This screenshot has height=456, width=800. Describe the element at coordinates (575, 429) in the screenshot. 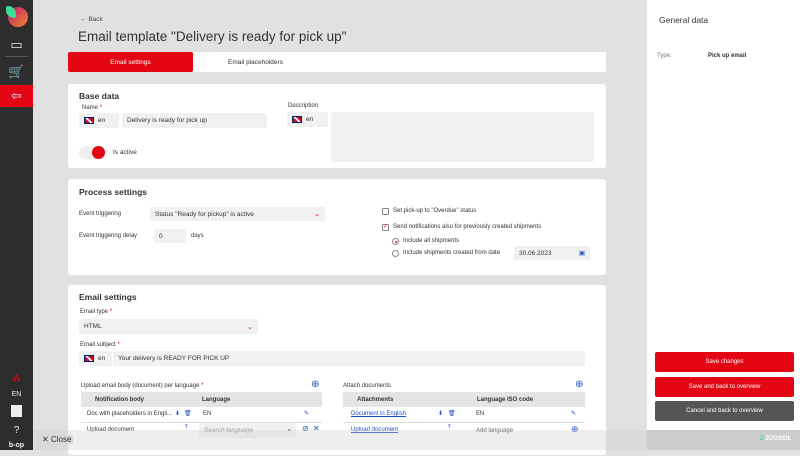

I see `add-language-icon: ⊕` at that location.